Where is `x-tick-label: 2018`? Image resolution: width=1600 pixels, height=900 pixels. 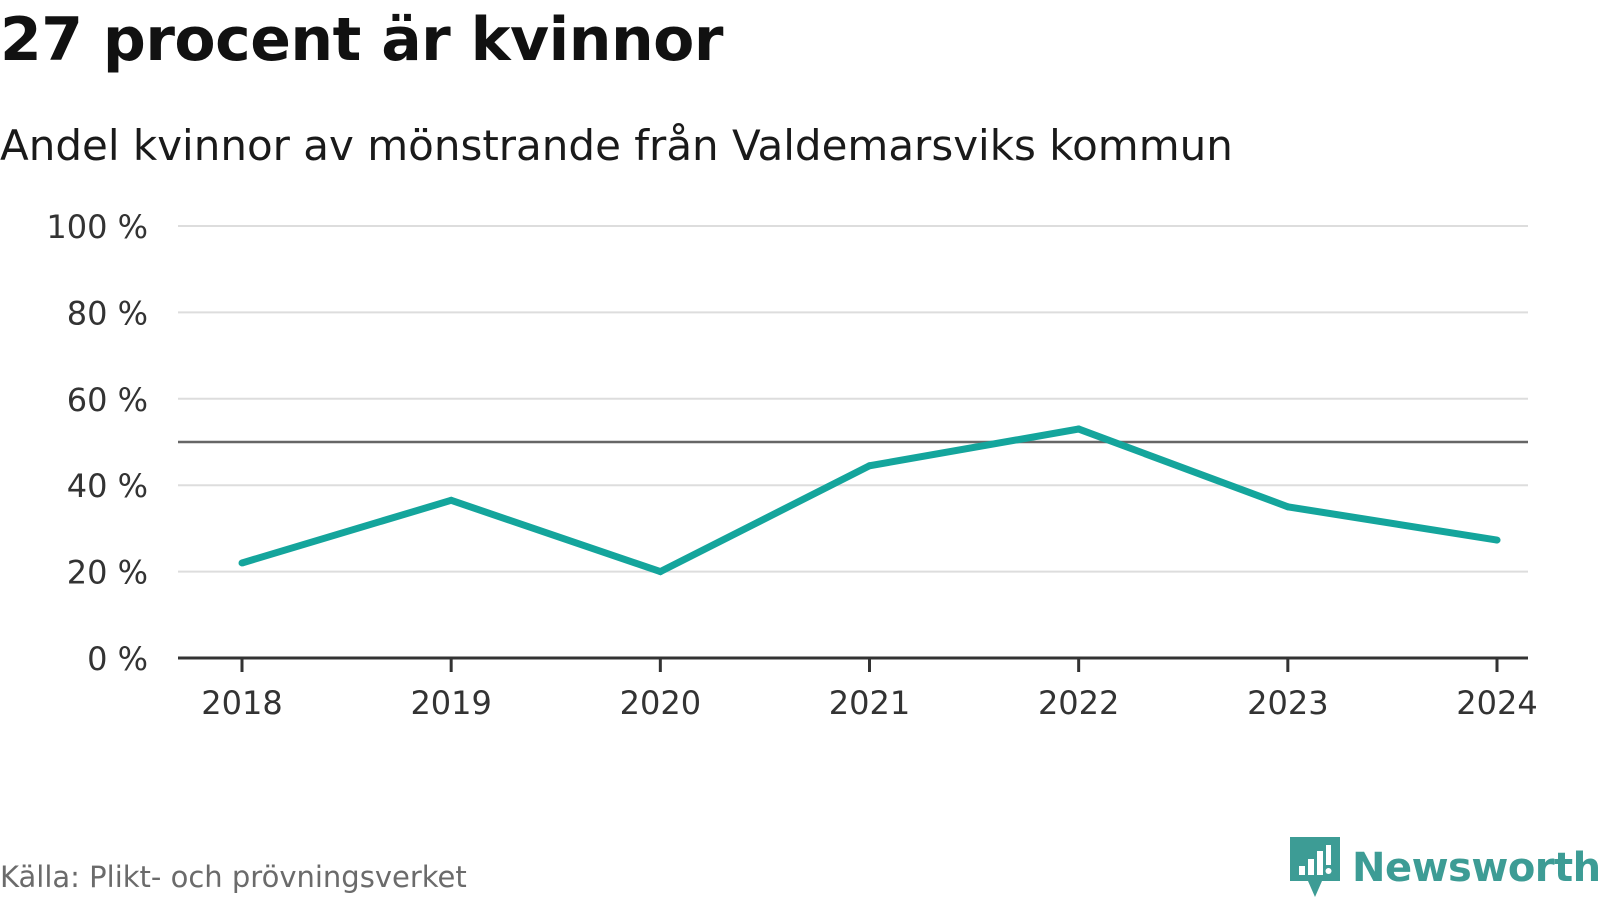 x-tick-label: 2018 is located at coordinates (241, 703).